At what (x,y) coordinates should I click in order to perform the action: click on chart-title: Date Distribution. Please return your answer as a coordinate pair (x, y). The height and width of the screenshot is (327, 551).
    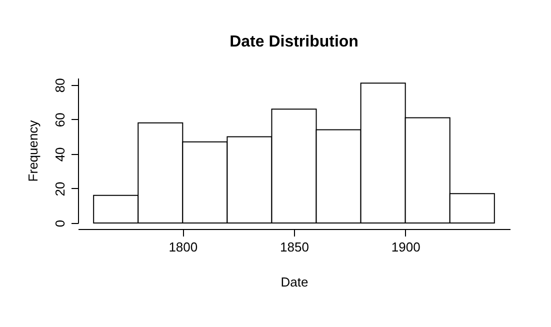
    Looking at the image, I should click on (294, 42).